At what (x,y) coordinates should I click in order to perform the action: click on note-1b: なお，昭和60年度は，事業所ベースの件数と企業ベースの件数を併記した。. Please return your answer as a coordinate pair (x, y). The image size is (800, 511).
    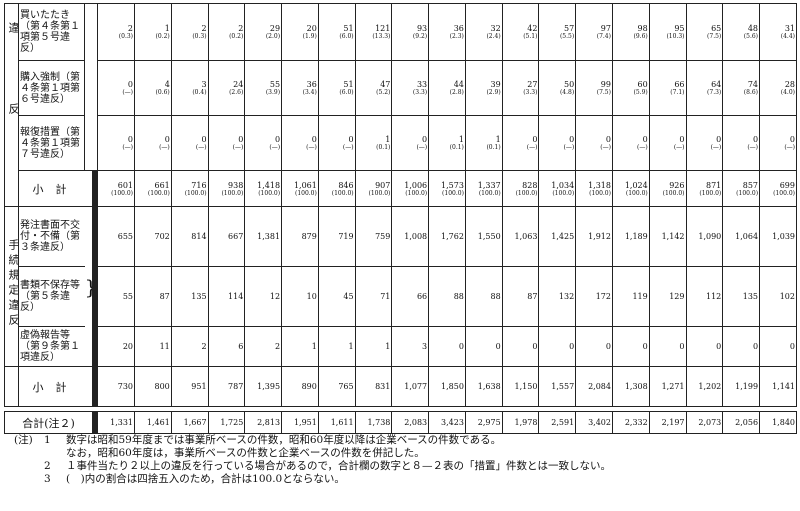
    Looking at the image, I should click on (245, 453).